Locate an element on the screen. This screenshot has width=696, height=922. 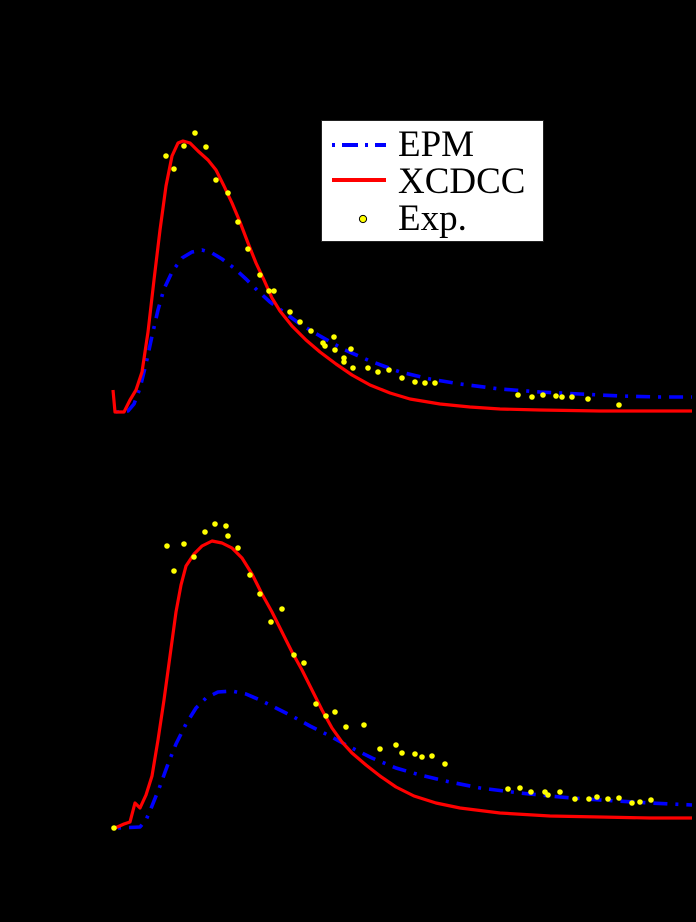
legend-label-xcdcc: XCDCC is located at coordinates (462, 181).